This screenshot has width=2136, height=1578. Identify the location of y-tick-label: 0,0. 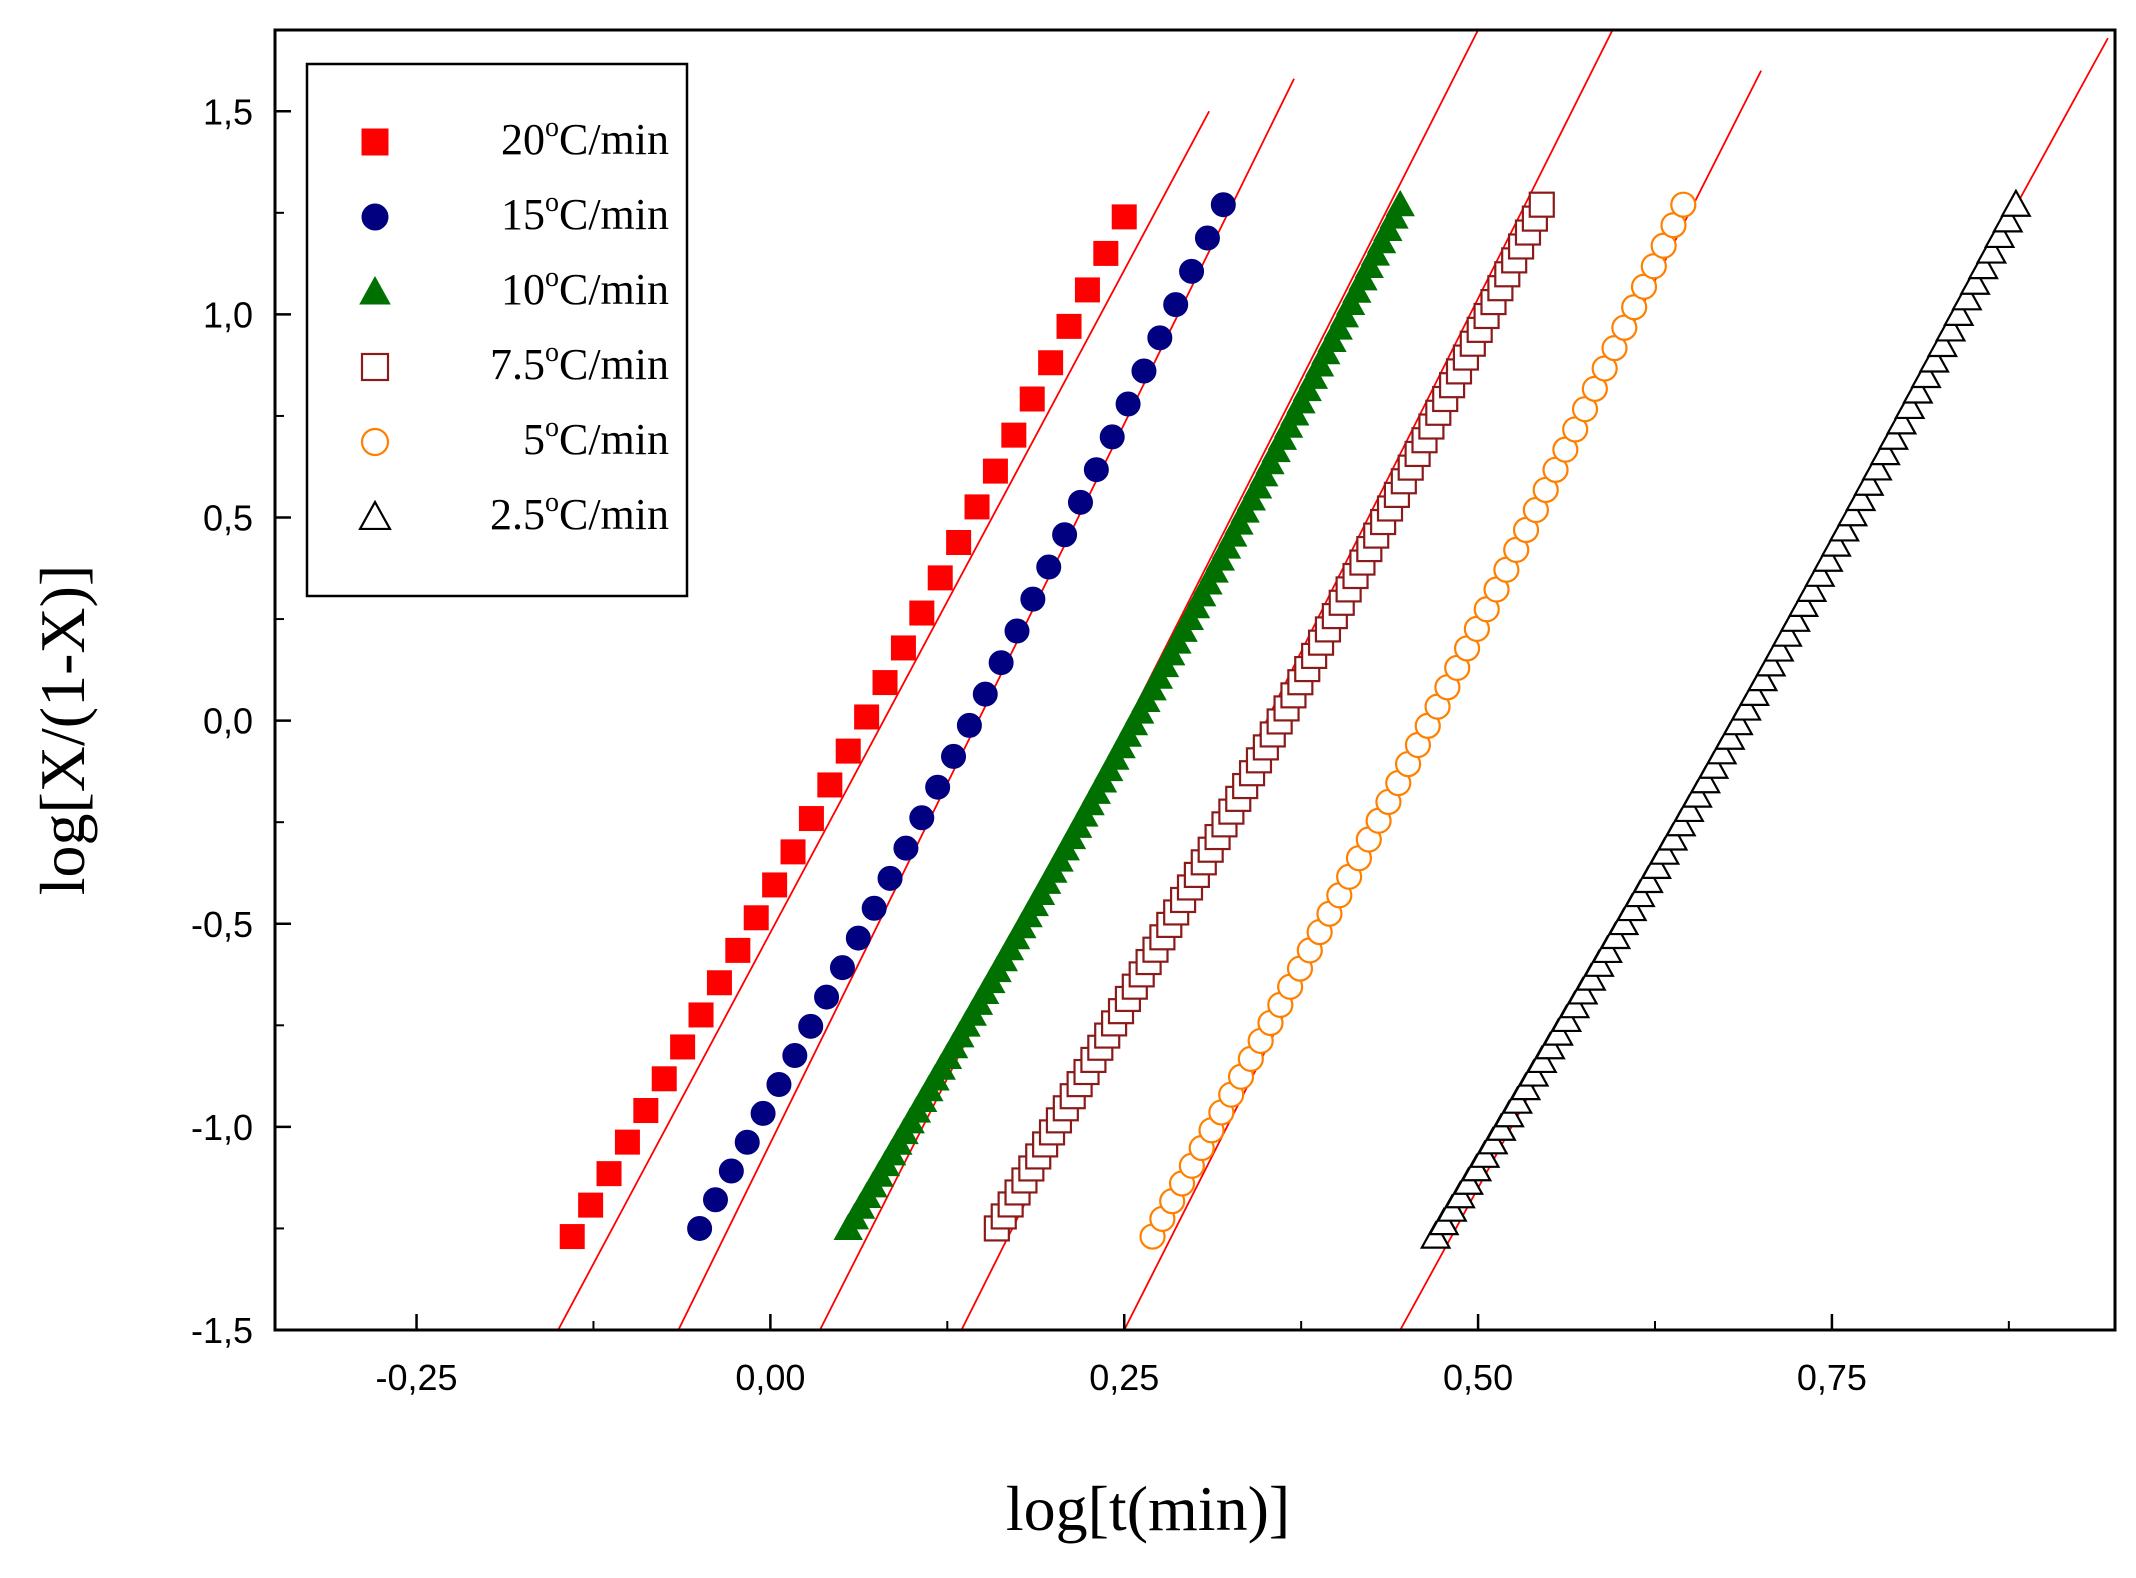
(228, 721).